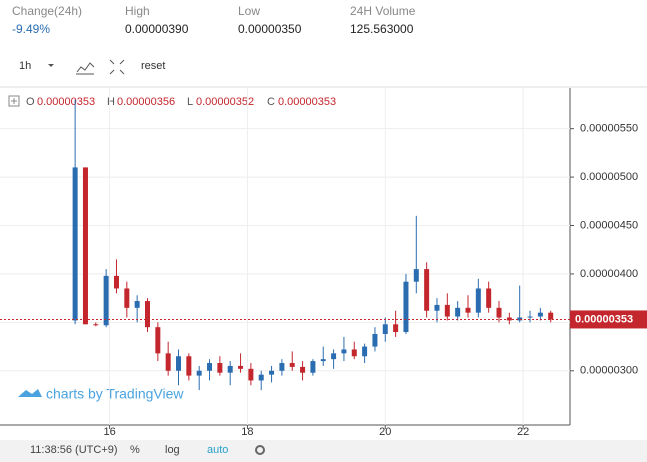  Describe the element at coordinates (47, 20) in the screenshot. I see `stat: Change(24h) -9.49%` at that location.